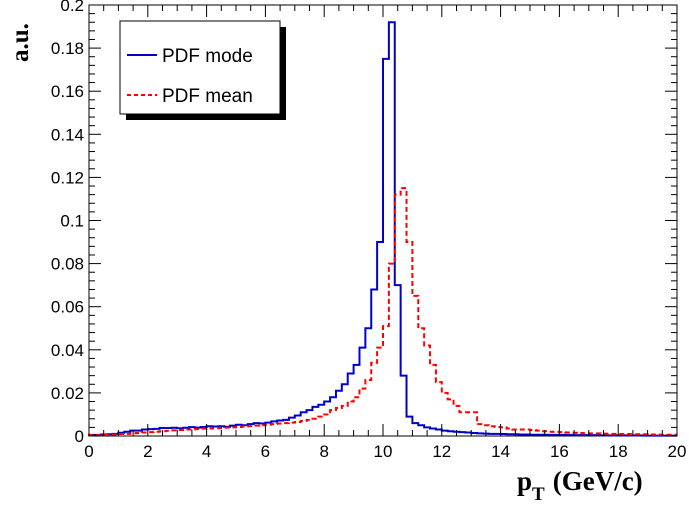 This screenshot has height=512, width=689. Describe the element at coordinates (524, 481) in the screenshot. I see `x-axis-title-main: p` at that location.